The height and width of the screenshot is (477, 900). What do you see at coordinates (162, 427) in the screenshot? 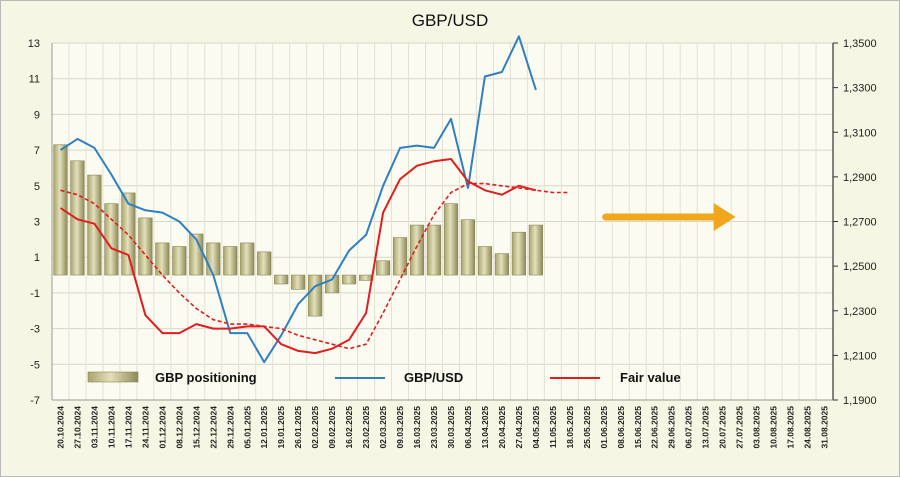
I see `x-tick-label: 01.12.2024` at bounding box center [162, 427].